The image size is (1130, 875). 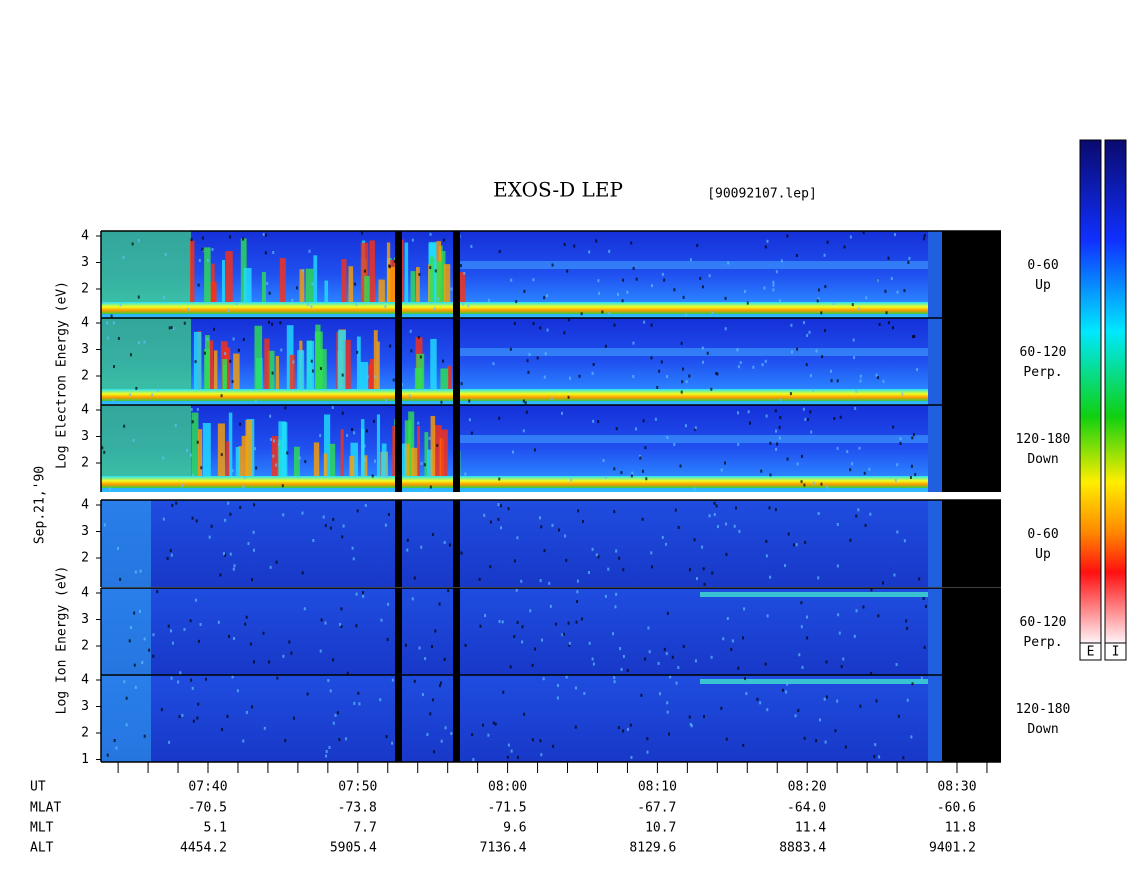 I want to click on orbit-value: 11.8, so click(x=960, y=828).